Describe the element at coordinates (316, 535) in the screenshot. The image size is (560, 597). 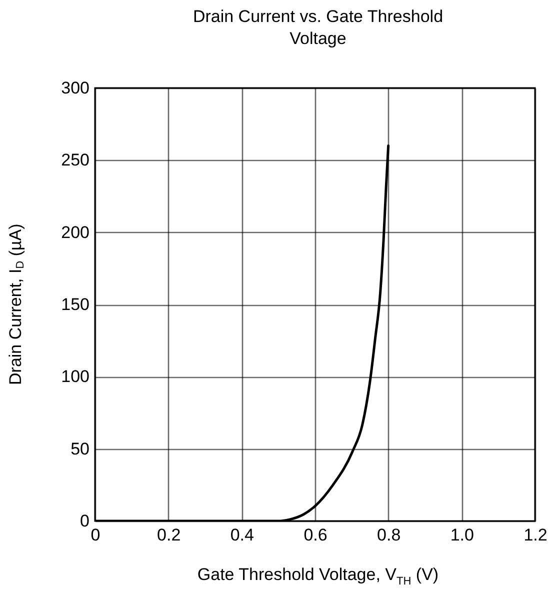
I see `x-tick-label: 0.6` at that location.